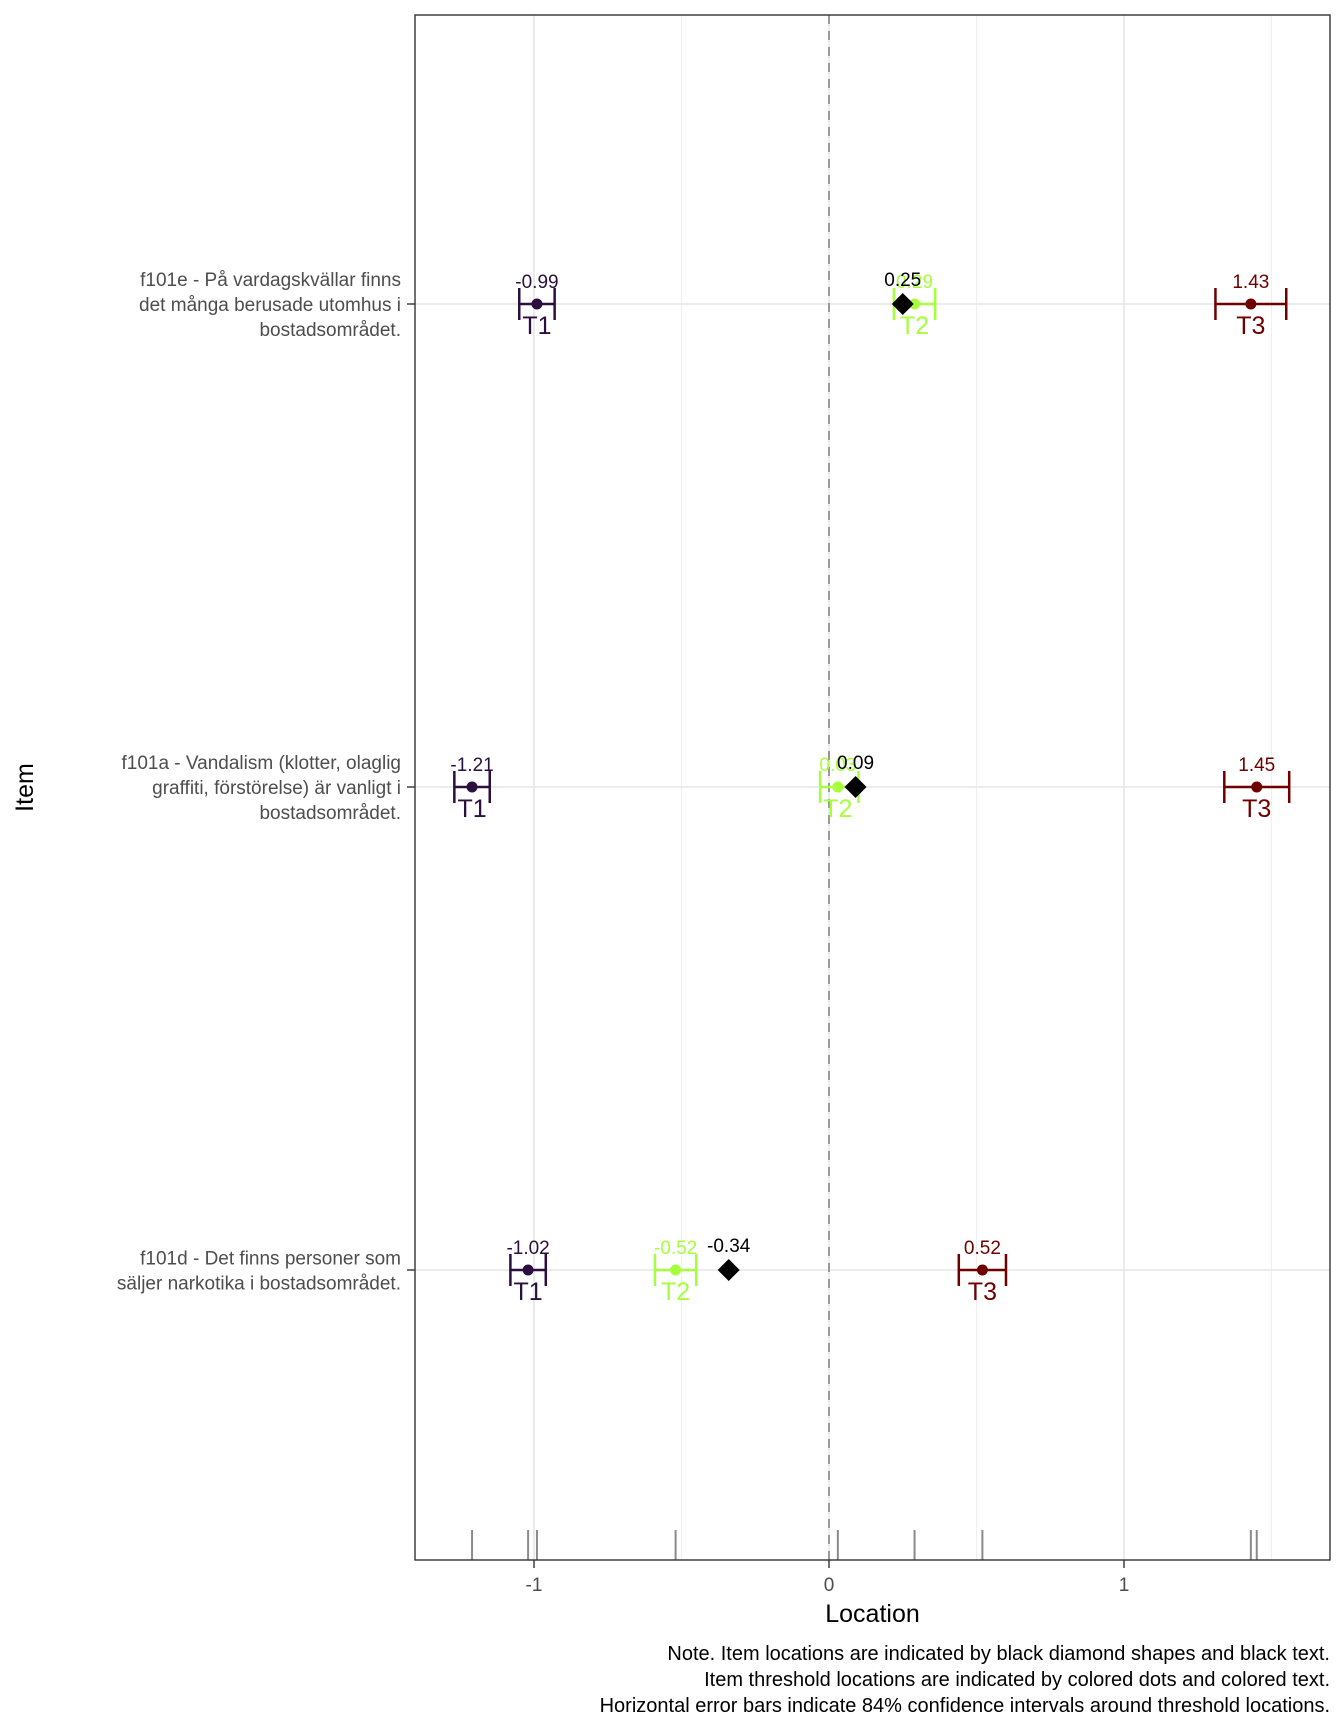 This screenshot has height=1728, width=1344. What do you see at coordinates (729, 1246) in the screenshot?
I see `item-location-label: -0.34` at bounding box center [729, 1246].